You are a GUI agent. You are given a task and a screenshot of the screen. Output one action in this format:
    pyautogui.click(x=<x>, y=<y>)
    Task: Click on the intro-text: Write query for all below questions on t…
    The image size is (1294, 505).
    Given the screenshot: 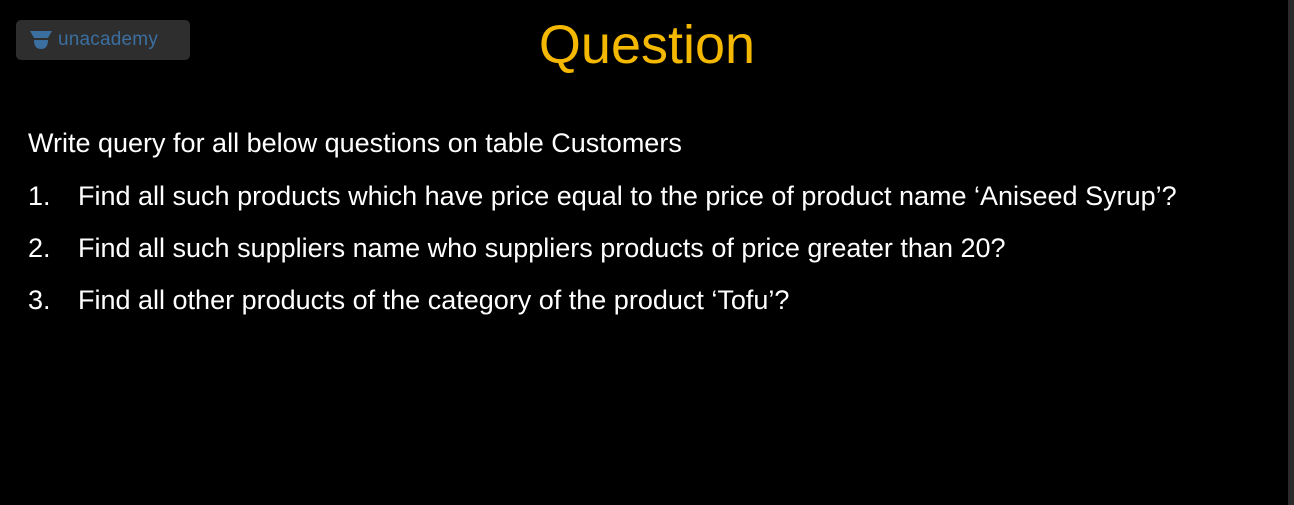 What is the action you would take?
    pyautogui.click(x=355, y=143)
    